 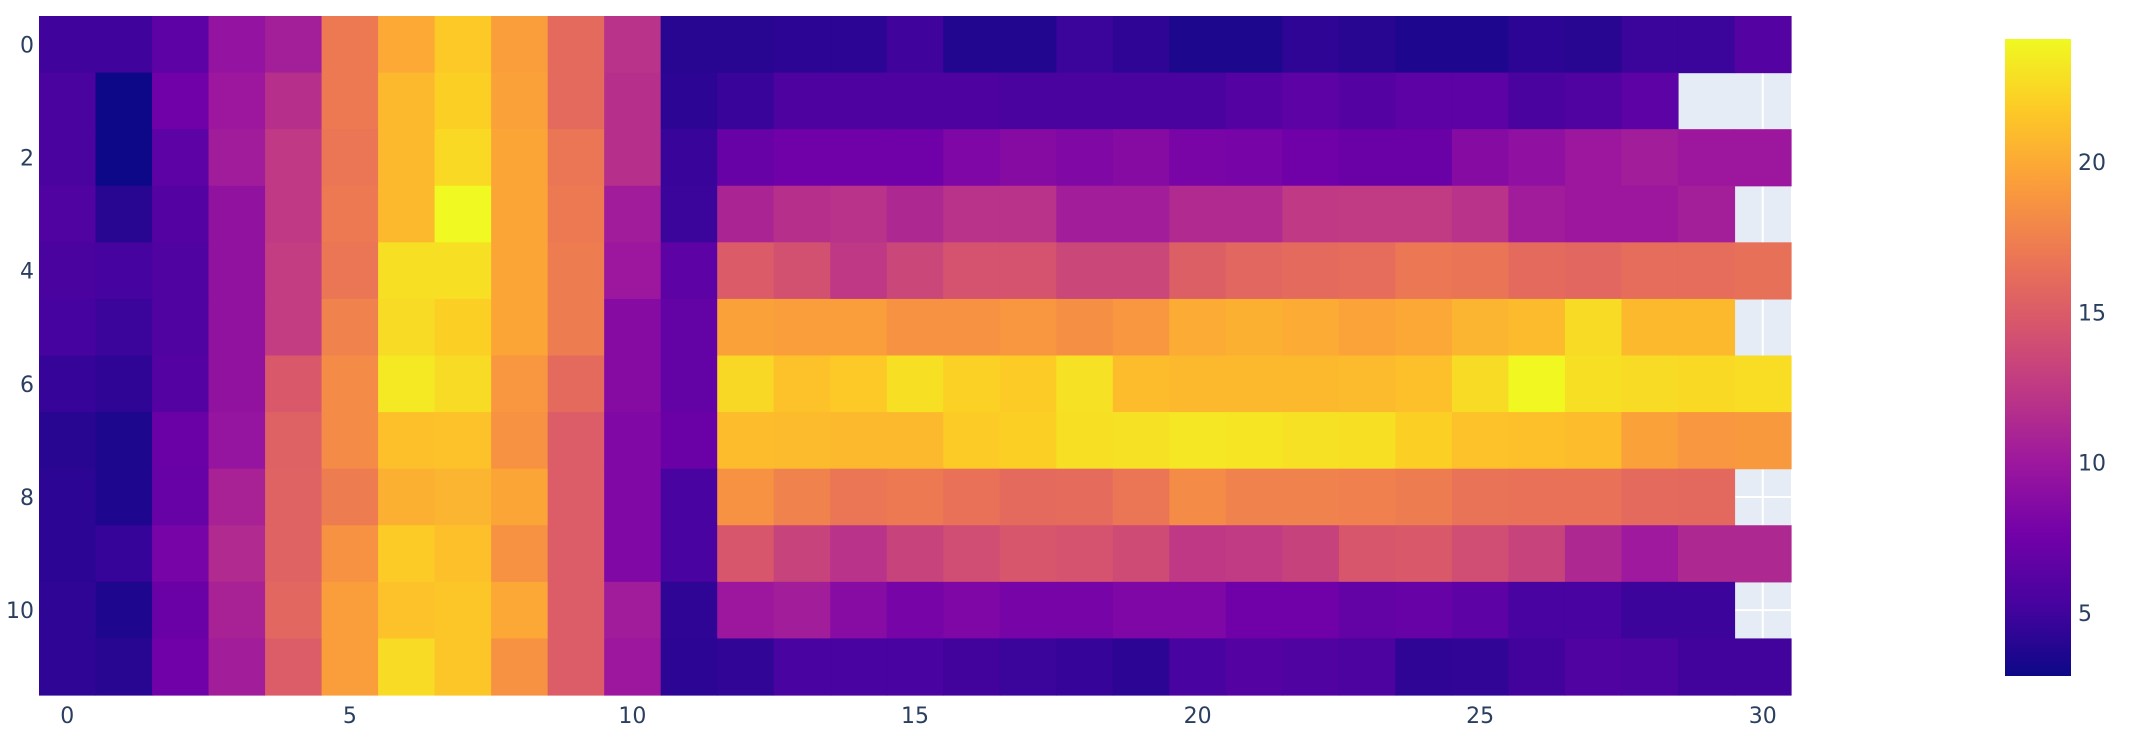 What do you see at coordinates (2085, 614) in the screenshot?
I see `colorbar-tick-label: 5` at bounding box center [2085, 614].